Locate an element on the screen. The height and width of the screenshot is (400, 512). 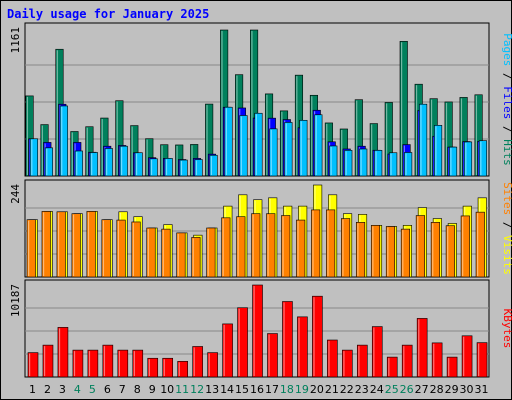
hits-ymax-label: 1161 is located at coordinates (15, 40).